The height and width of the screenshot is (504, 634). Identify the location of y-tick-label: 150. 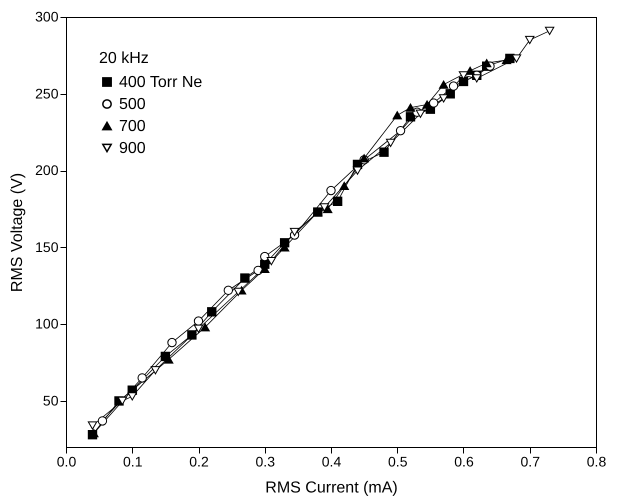
(47, 246).